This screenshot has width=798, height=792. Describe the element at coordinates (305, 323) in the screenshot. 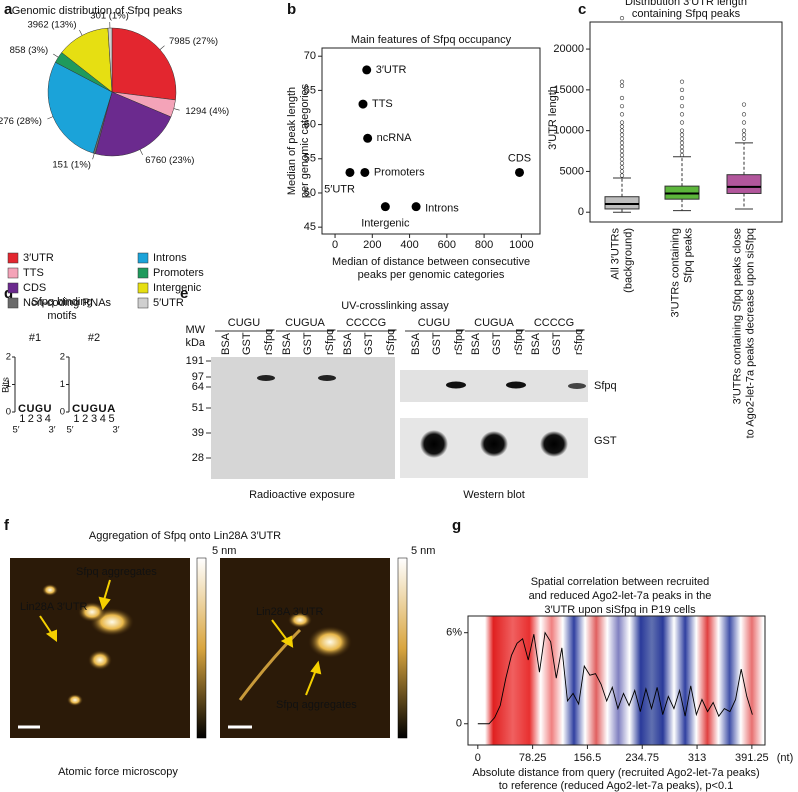

I see `group-label: CUGUA` at that location.